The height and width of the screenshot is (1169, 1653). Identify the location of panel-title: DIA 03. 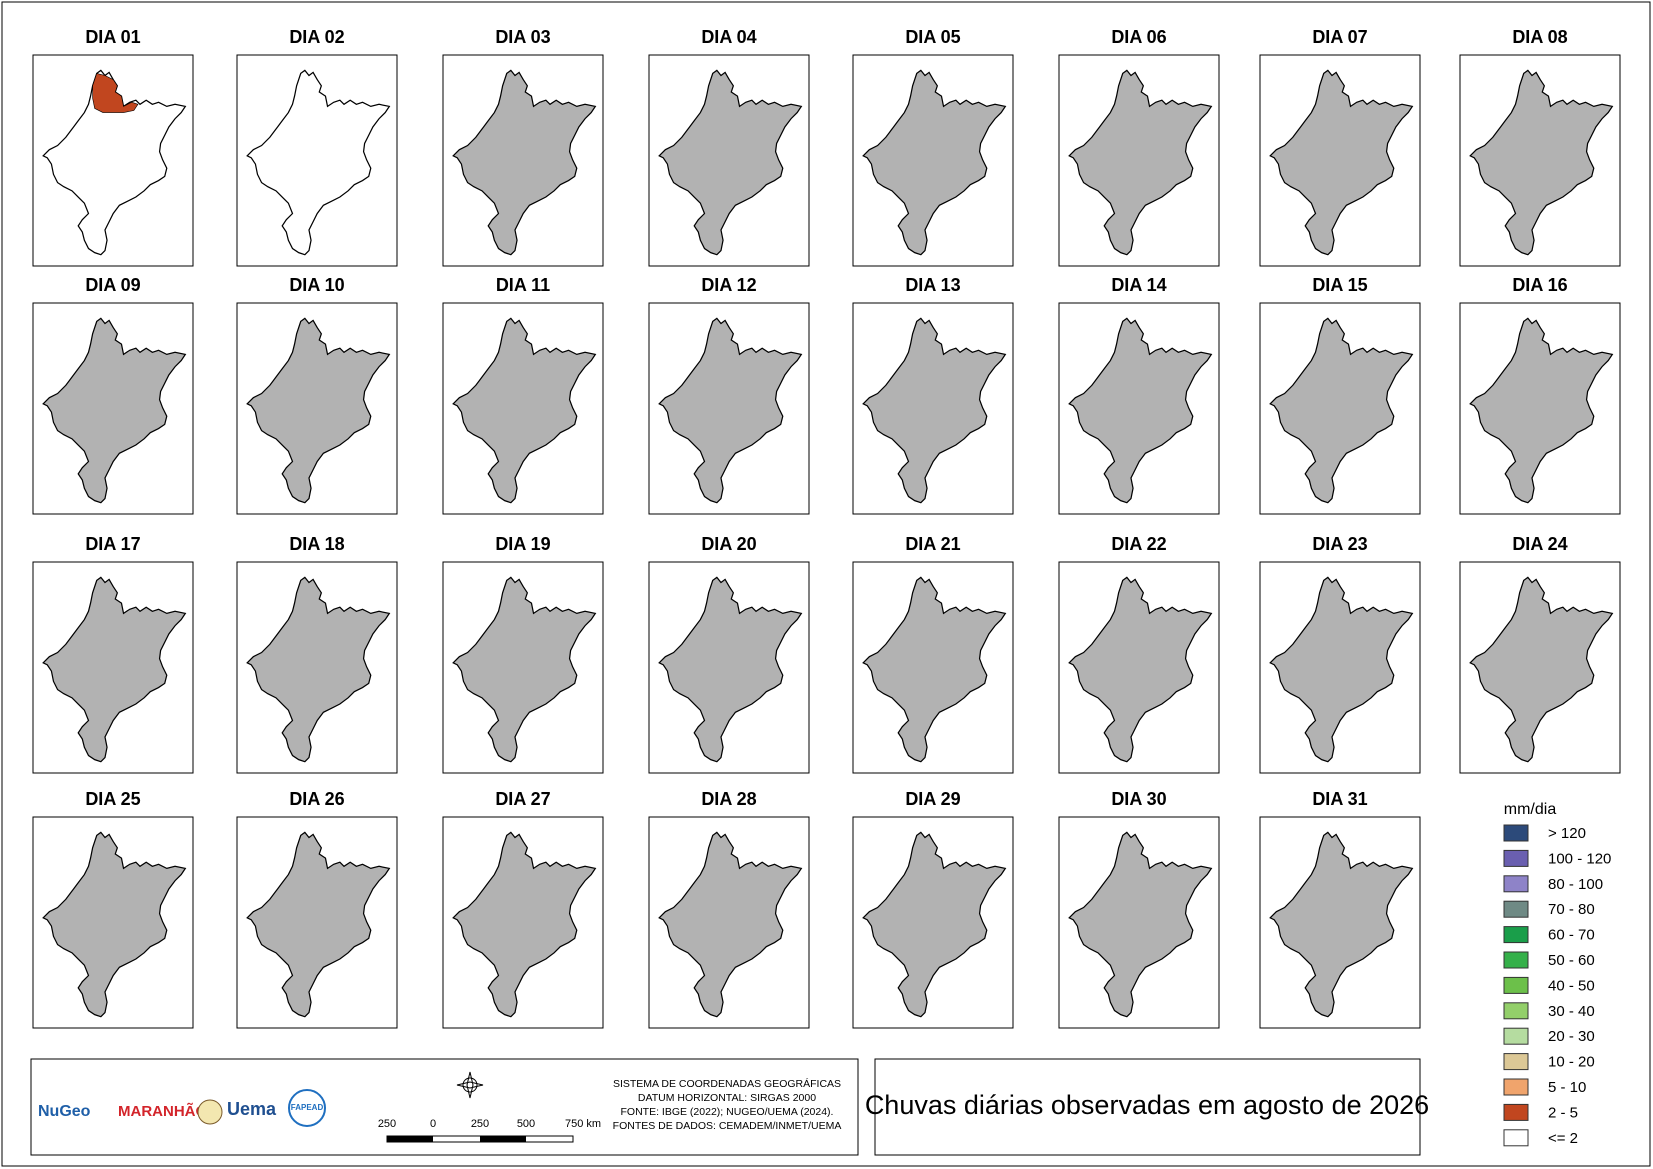
(522, 37).